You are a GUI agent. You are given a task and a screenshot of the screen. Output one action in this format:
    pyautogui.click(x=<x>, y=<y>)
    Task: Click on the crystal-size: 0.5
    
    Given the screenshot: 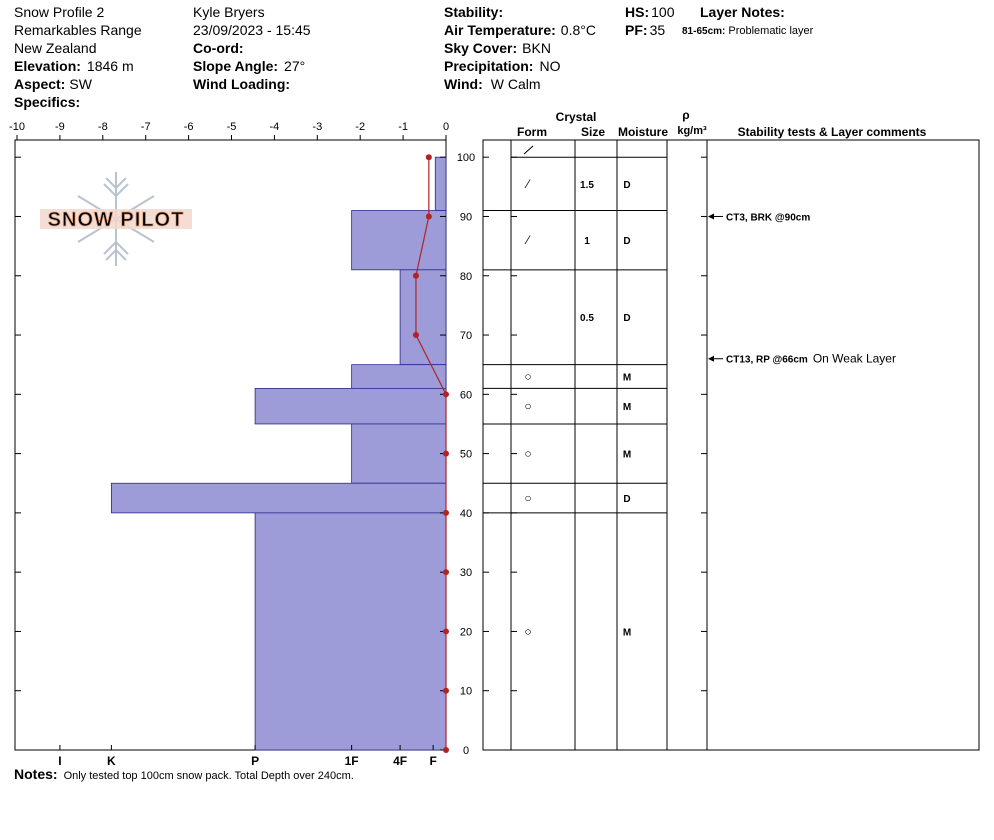 What is the action you would take?
    pyautogui.click(x=587, y=318)
    